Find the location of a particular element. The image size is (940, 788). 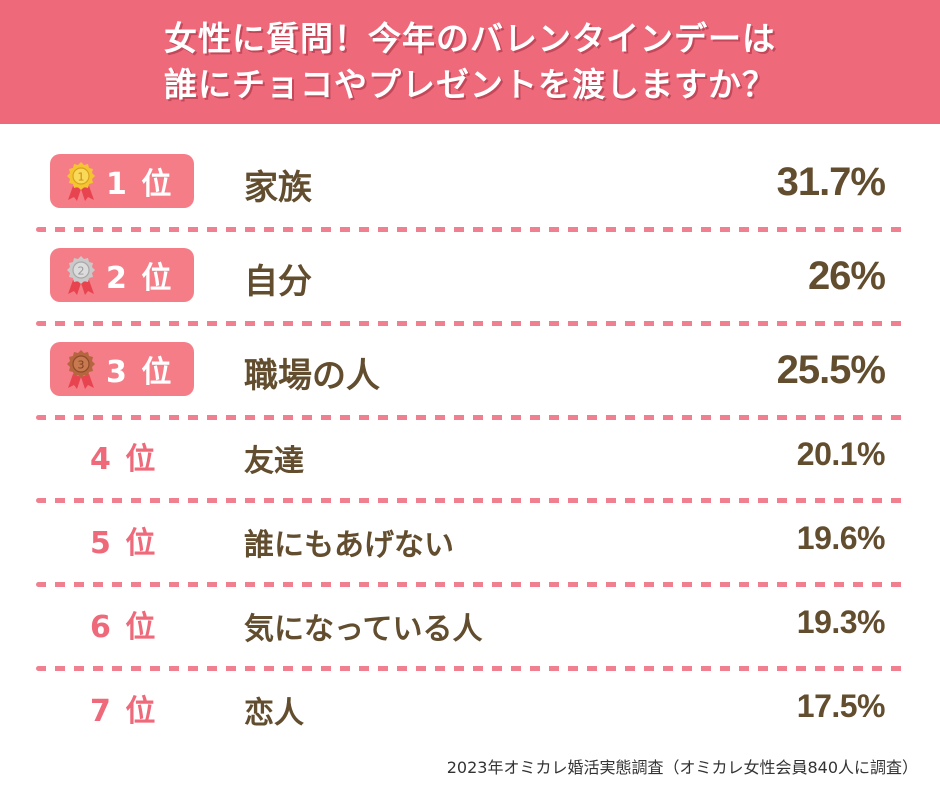

ranking-row-6: 6 位 気になっている人 19.3% is located at coordinates (470, 632).